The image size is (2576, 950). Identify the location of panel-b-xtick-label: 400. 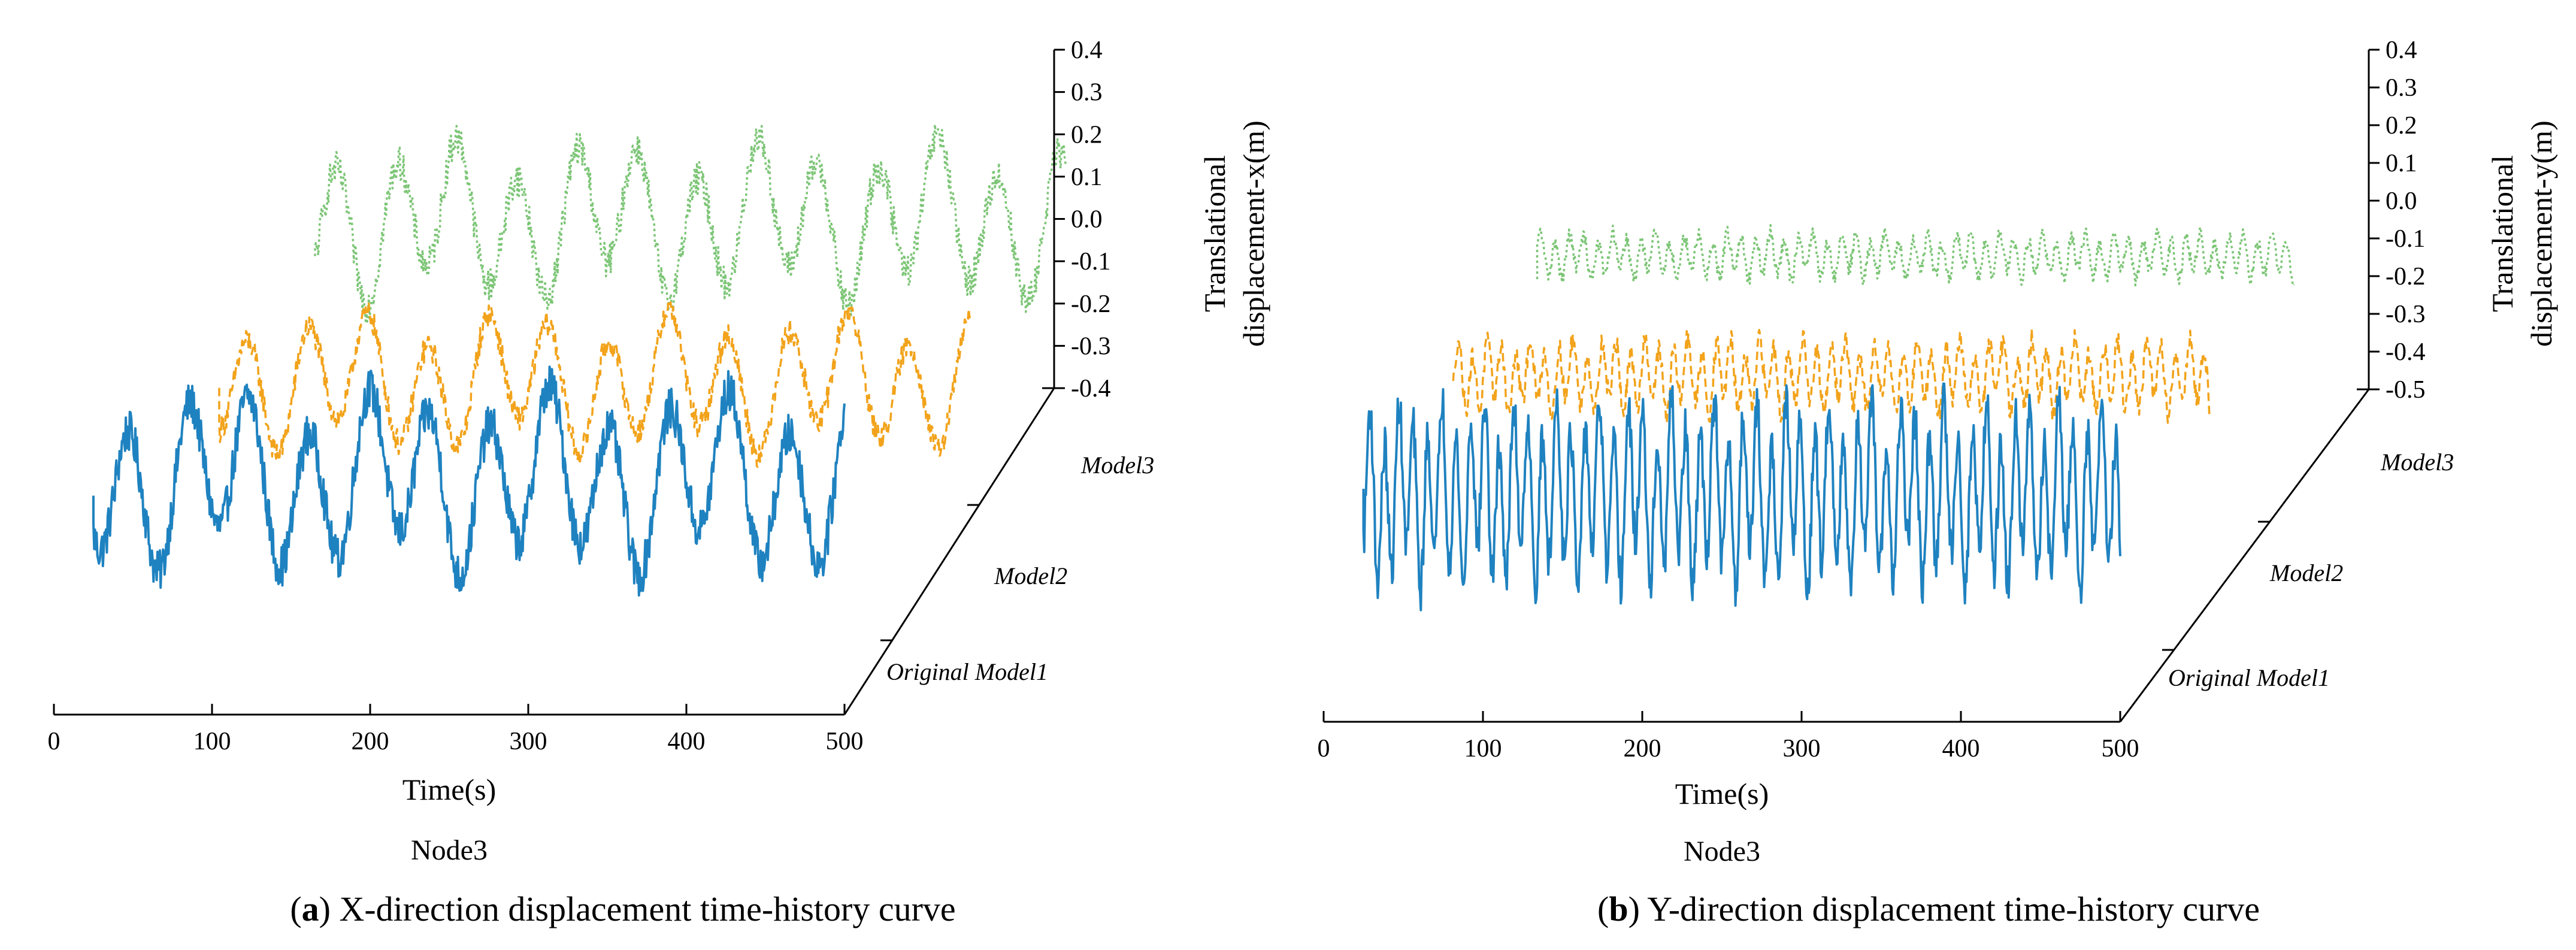
(1961, 749).